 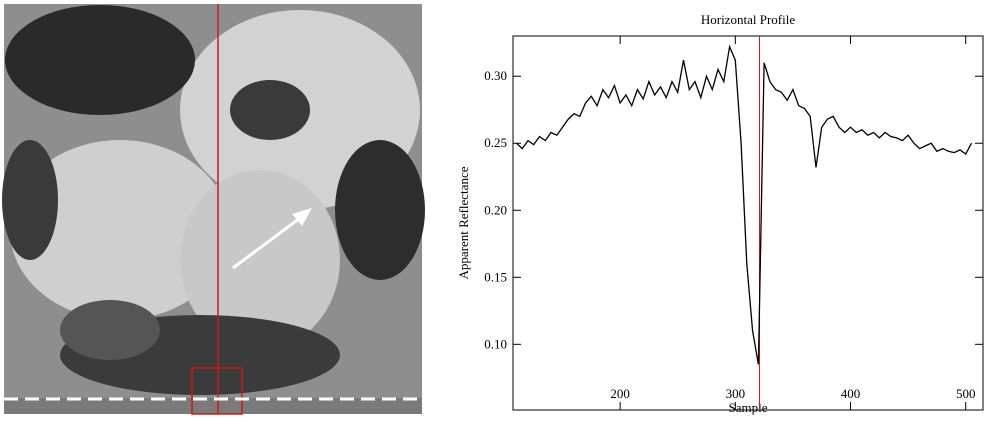 What do you see at coordinates (495, 75) in the screenshot?
I see `y-tick-label: 0.30` at bounding box center [495, 75].